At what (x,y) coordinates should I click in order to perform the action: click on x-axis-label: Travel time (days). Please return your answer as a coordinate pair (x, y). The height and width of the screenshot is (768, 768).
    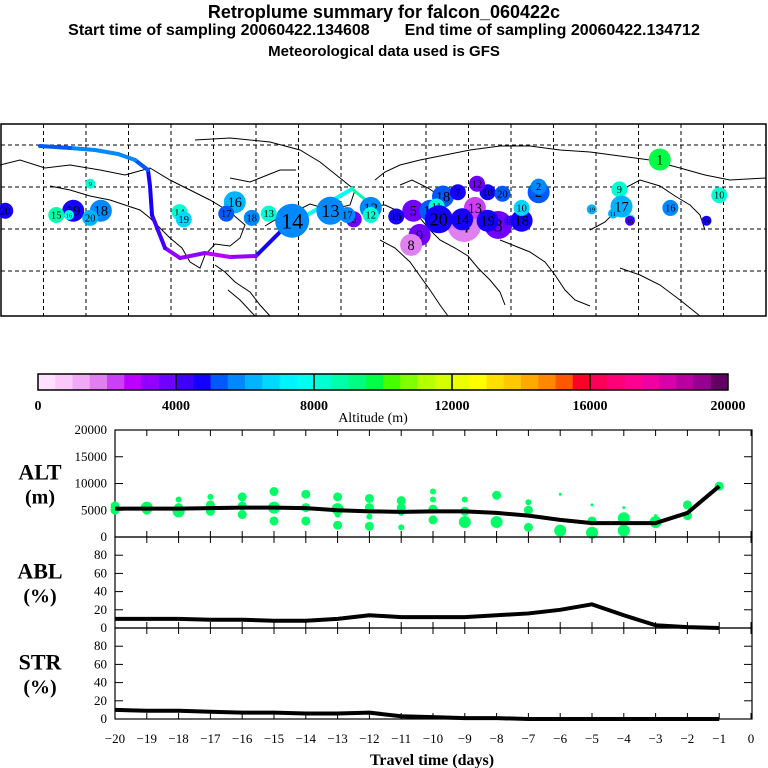
    Looking at the image, I should click on (432, 760).